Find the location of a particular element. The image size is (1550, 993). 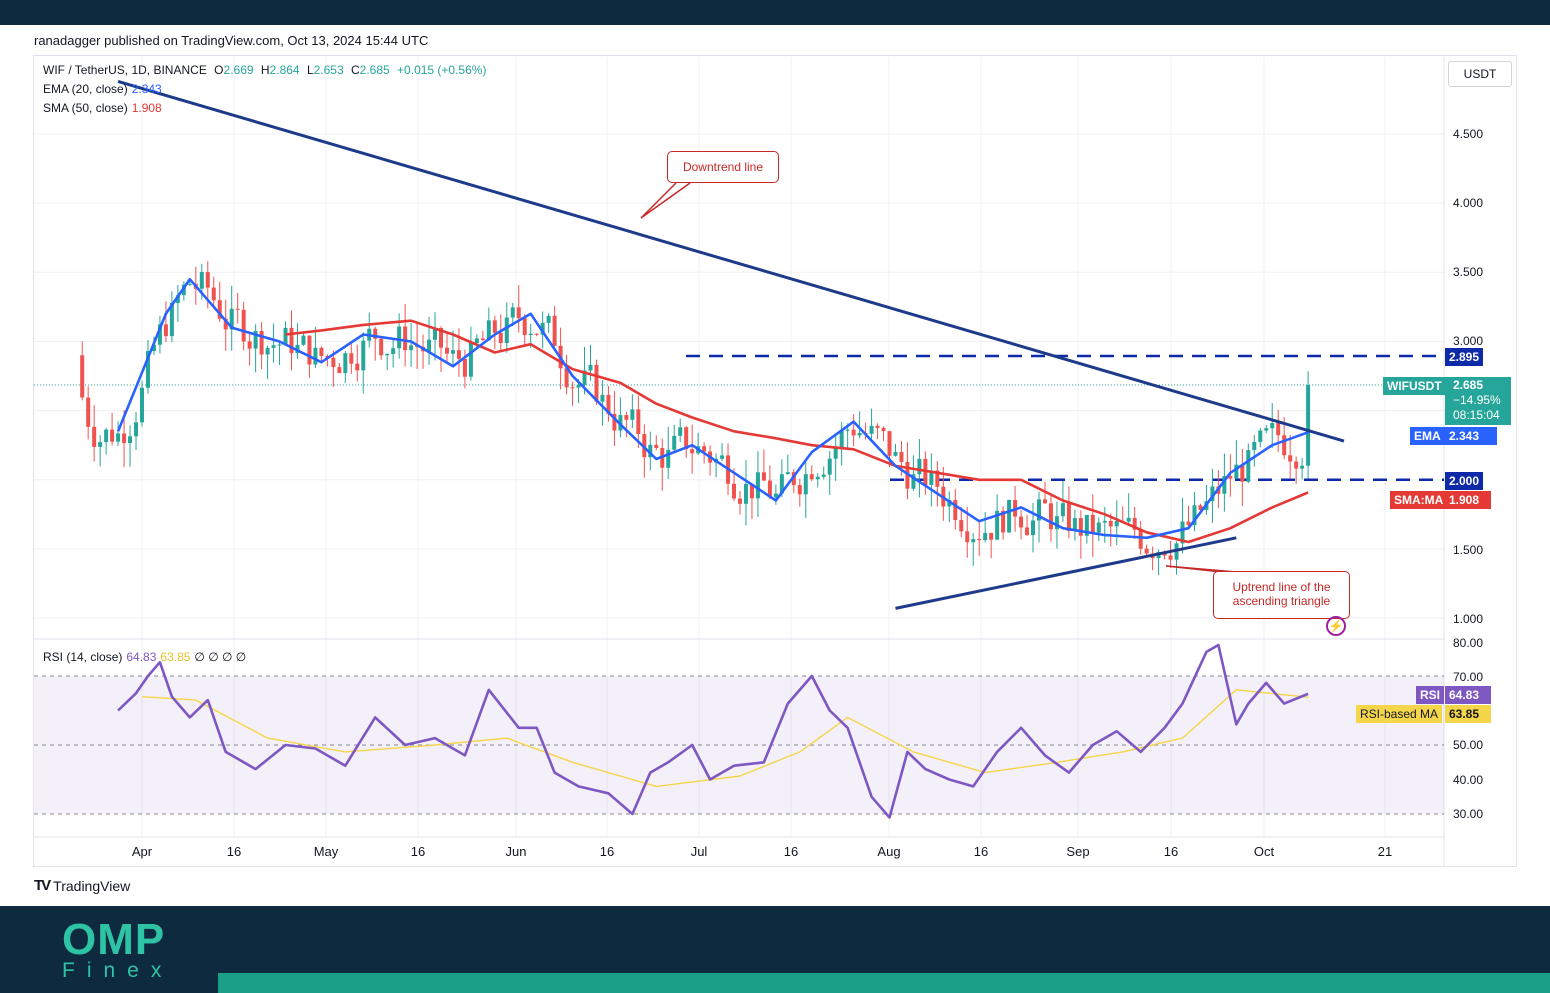

omp-logo: OMP is located at coordinates (114, 939).